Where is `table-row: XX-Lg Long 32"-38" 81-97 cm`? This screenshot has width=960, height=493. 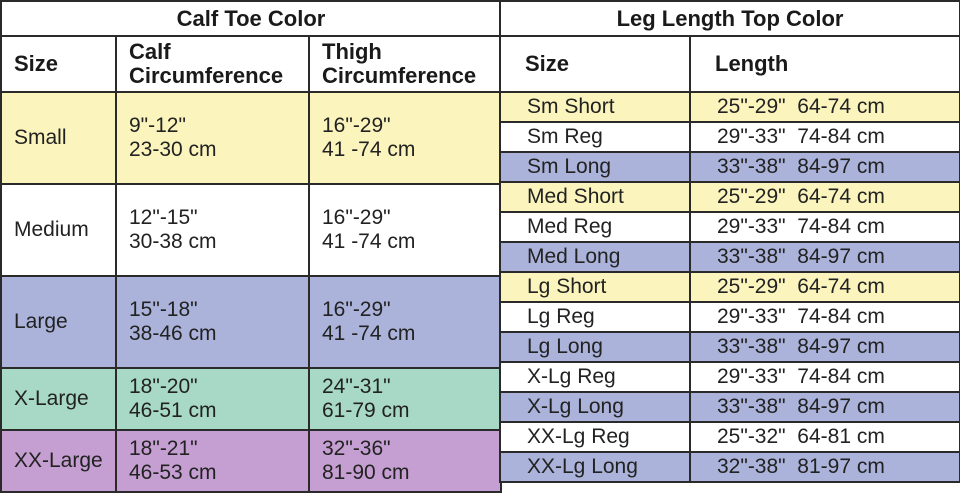 table-row: XX-Lg Long 32"-38" 81-97 cm is located at coordinates (729, 467).